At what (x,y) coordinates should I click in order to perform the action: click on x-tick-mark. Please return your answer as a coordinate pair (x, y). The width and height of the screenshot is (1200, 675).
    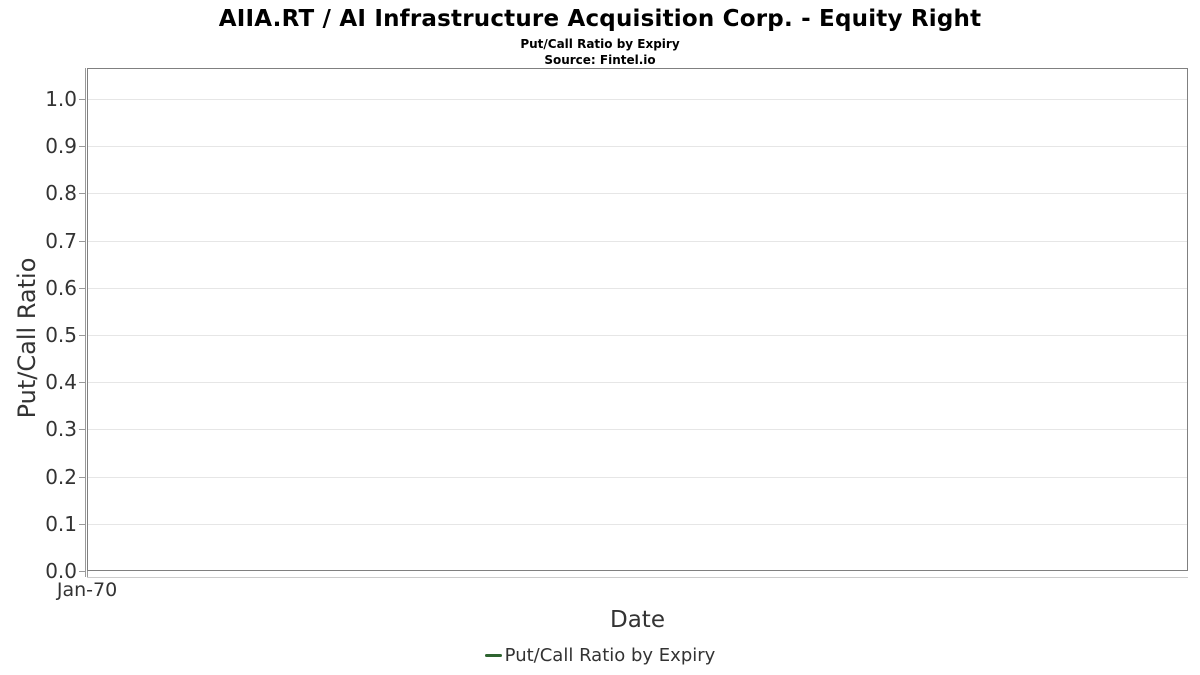
    Looking at the image, I should click on (87, 574).